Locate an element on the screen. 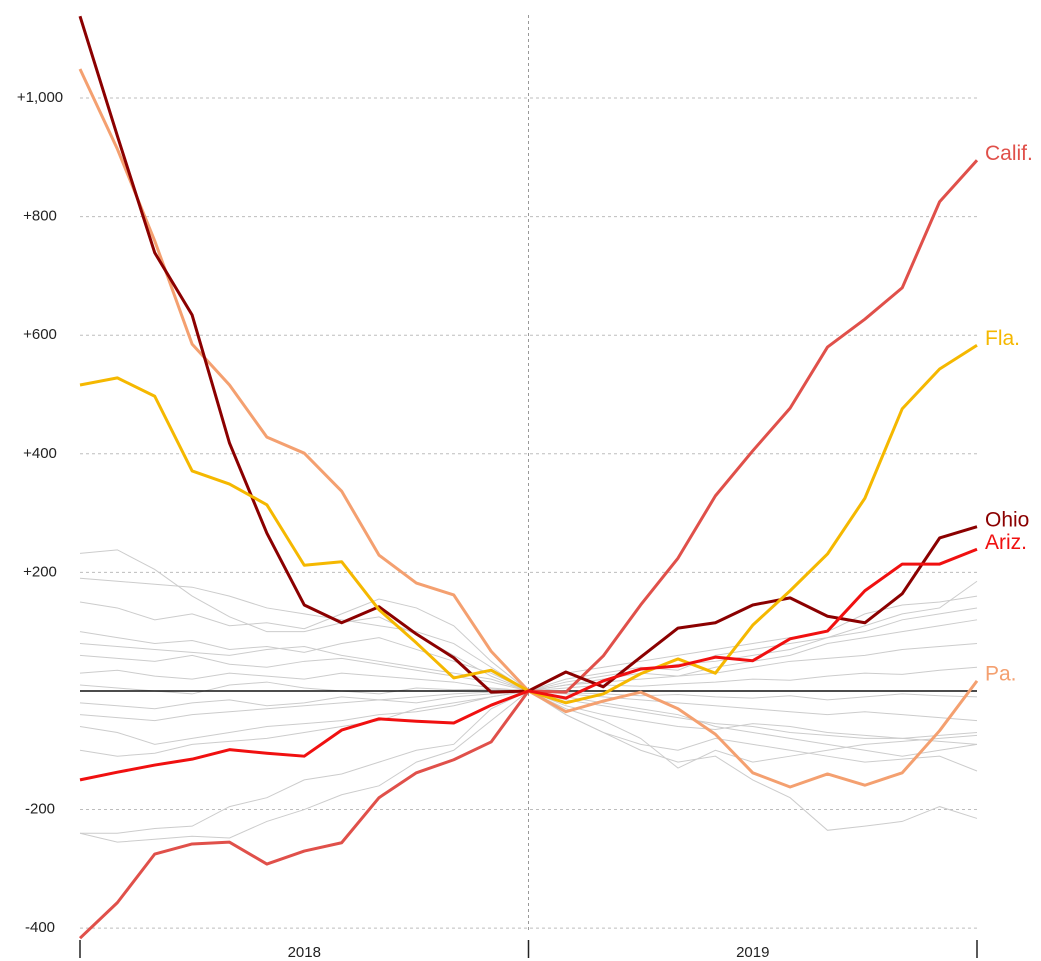 This screenshot has height=961, width=1041. series-label: Fla. is located at coordinates (1002, 338).